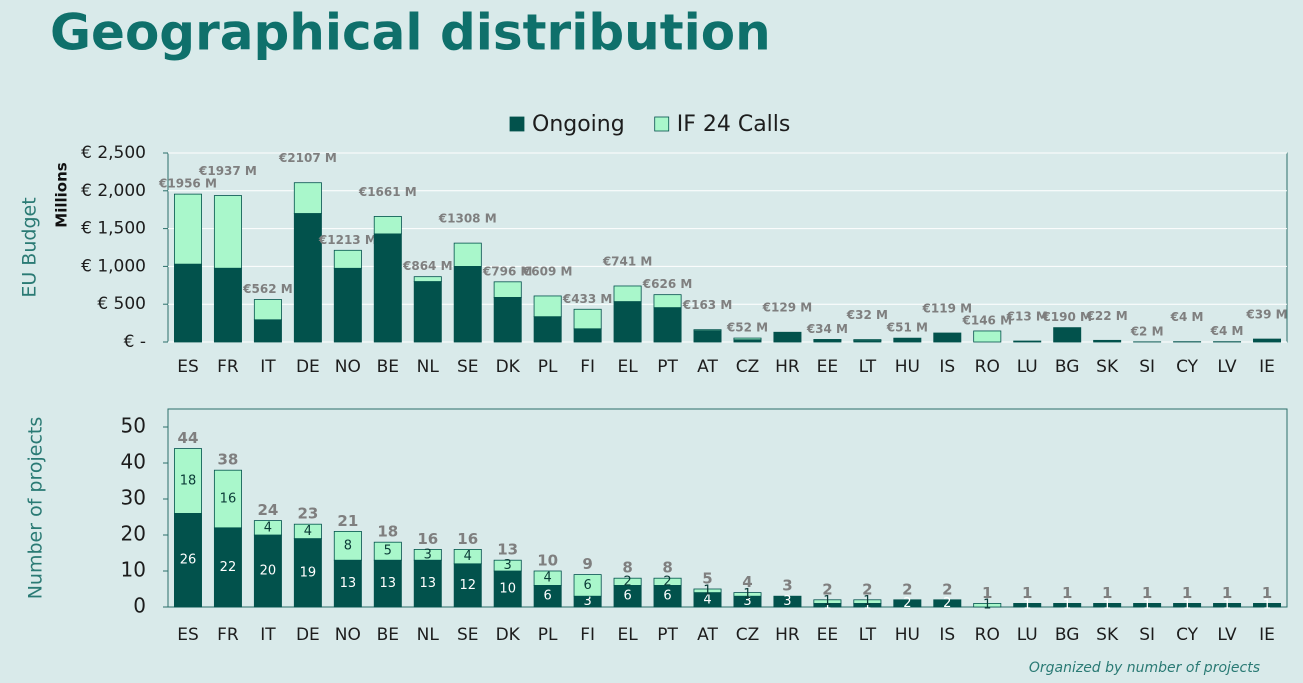 This screenshot has height=683, width=1303. What do you see at coordinates (188, 560) in the screenshot?
I see `segment-label: 26` at bounding box center [188, 560].